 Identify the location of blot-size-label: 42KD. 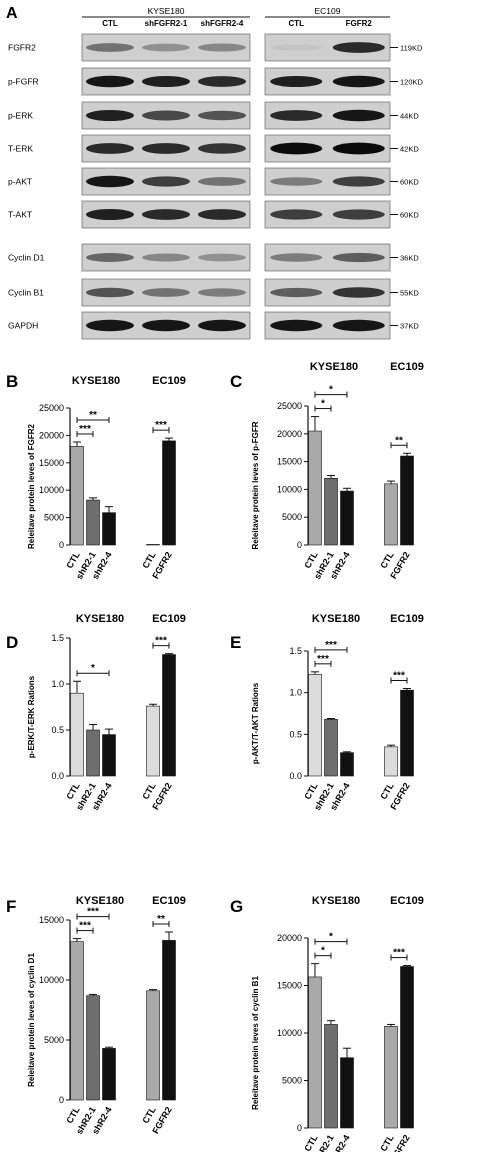
(409, 149).